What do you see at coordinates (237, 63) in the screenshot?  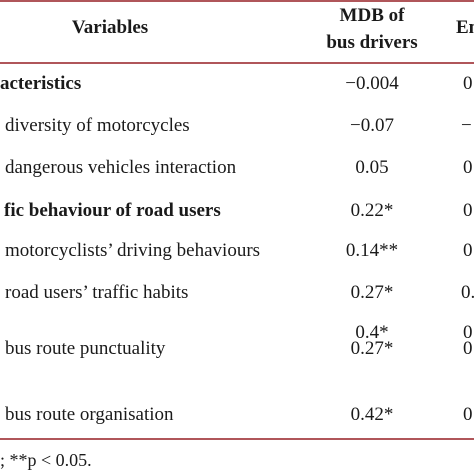 I see `header-rule` at bounding box center [237, 63].